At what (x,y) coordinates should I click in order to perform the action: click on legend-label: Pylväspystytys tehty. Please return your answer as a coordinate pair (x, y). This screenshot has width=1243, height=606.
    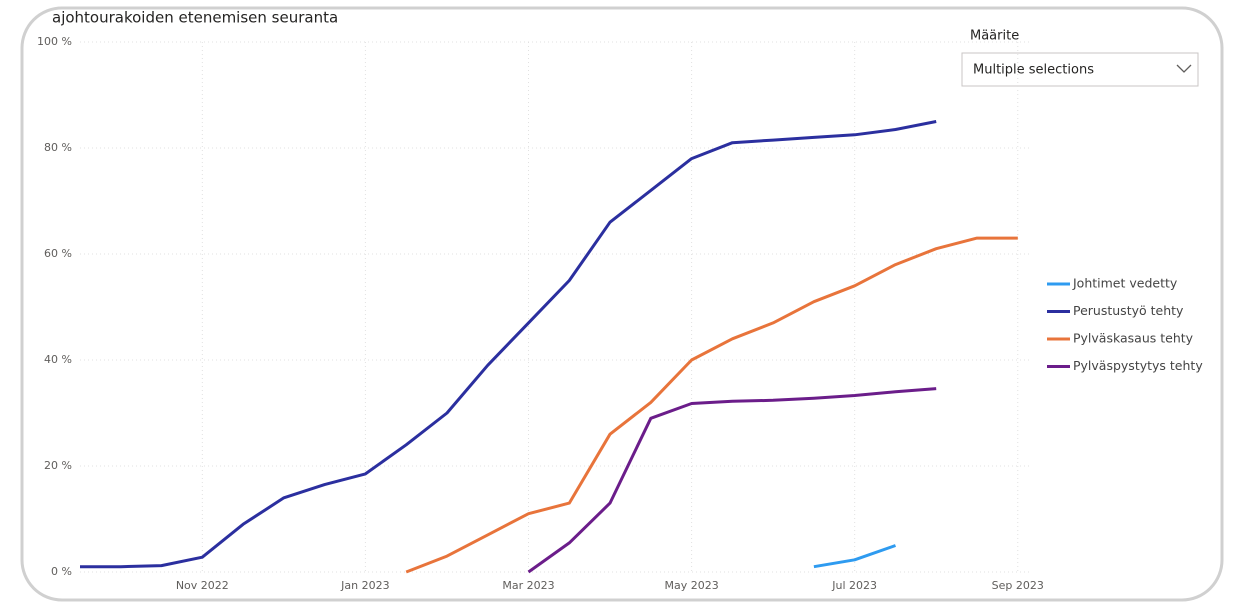
    Looking at the image, I should click on (1138, 365).